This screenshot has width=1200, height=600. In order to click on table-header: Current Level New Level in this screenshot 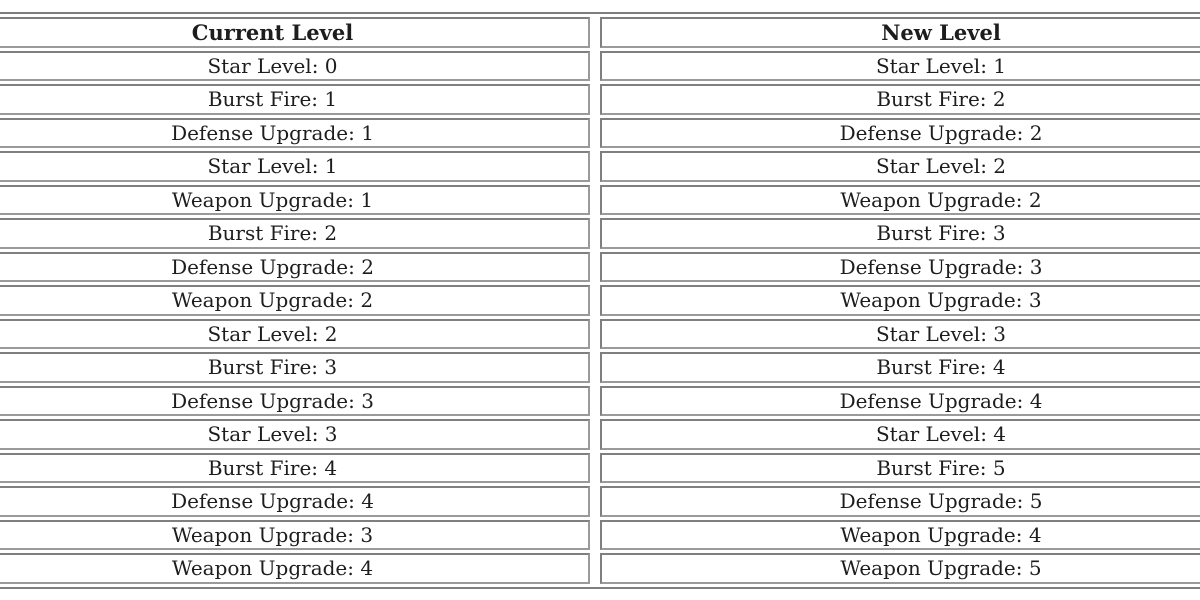, I will do `click(600, 32)`.